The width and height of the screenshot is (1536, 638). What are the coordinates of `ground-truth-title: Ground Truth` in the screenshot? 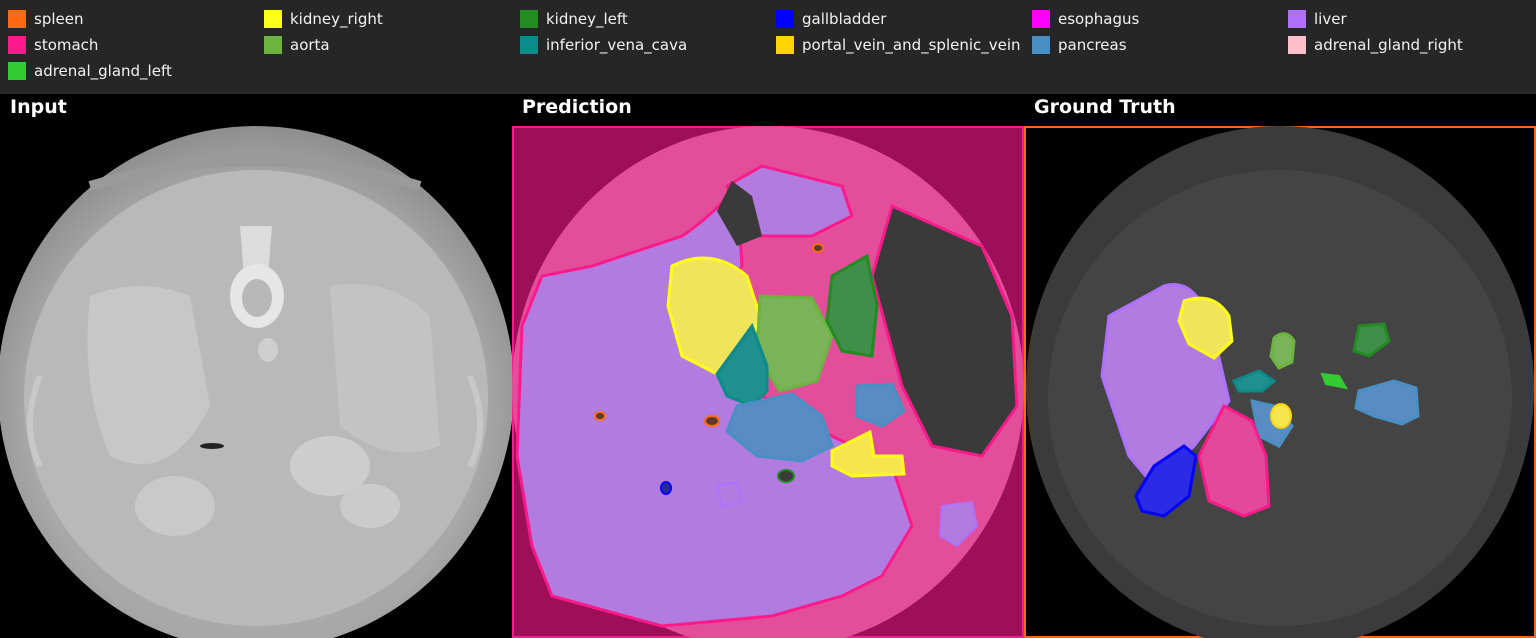 It's located at (1105, 107).